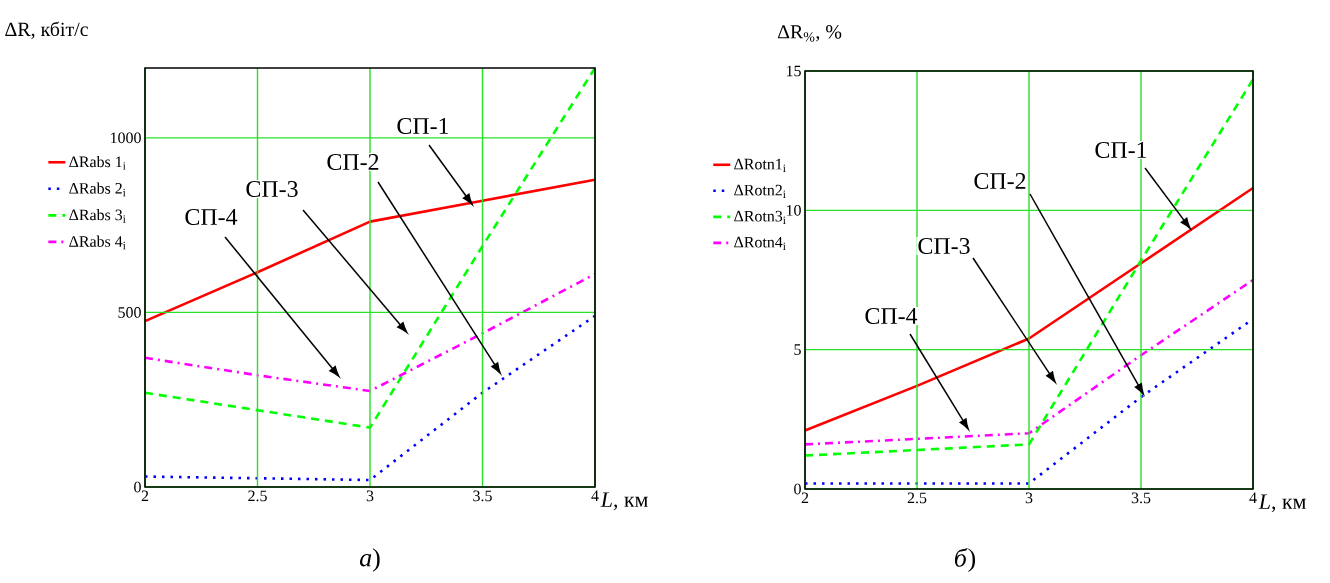 The height and width of the screenshot is (583, 1330). What do you see at coordinates (760, 243) in the screenshot?
I see `legend-label: ΔRotn4$_{i}$` at bounding box center [760, 243].